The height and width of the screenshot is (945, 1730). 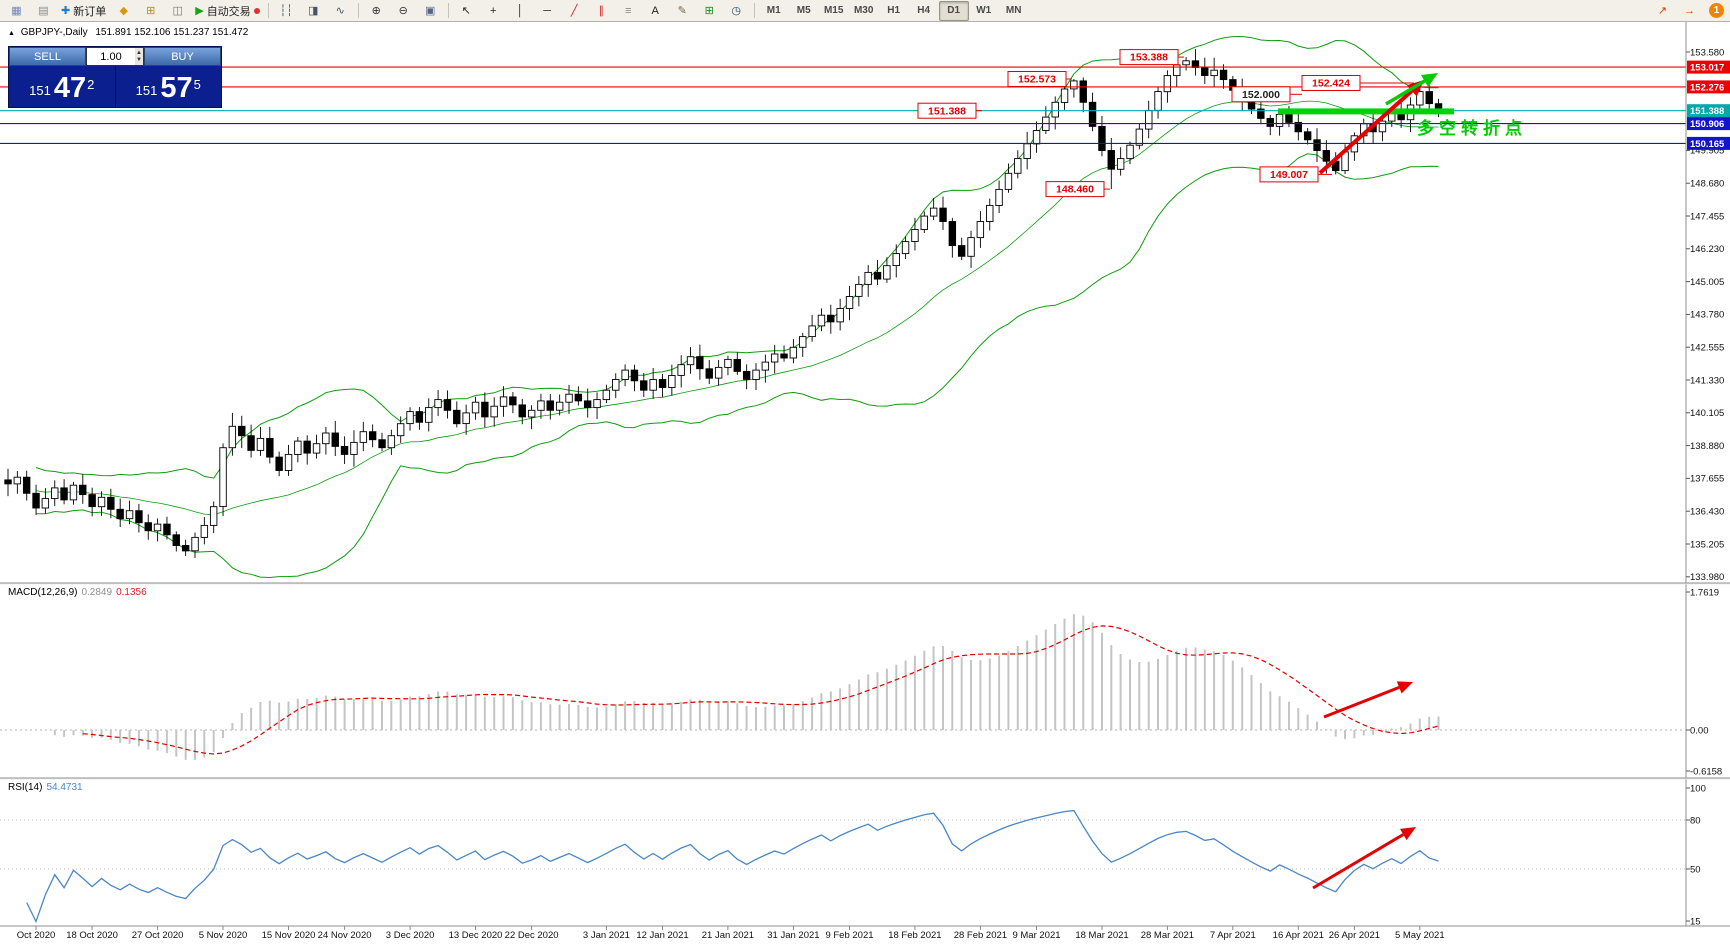 What do you see at coordinates (1298, 935) in the screenshot?
I see `svg-text: 16 Apr 2021` at bounding box center [1298, 935].